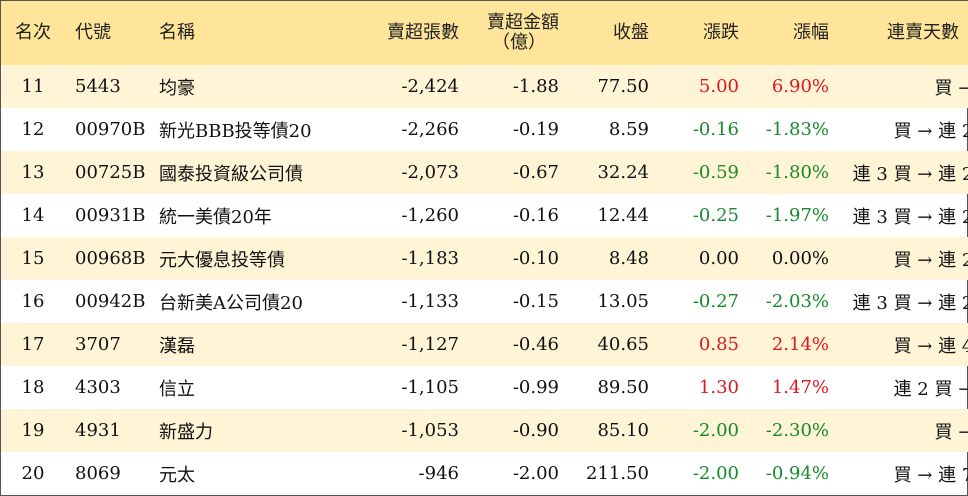 The width and height of the screenshot is (968, 496). I want to click on cell-close: 89.50, so click(623, 387).